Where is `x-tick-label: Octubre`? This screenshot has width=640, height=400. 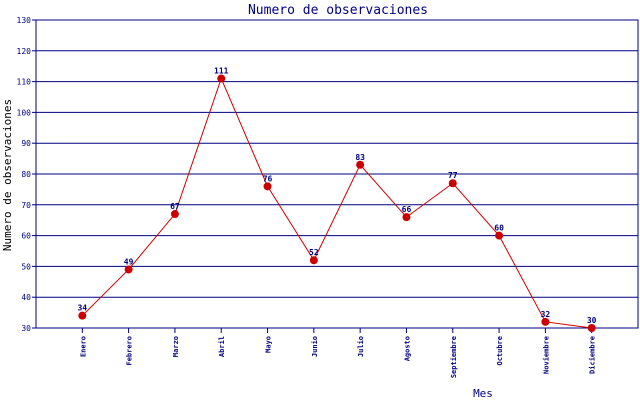
x-tick-label: Octubre is located at coordinates (500, 351).